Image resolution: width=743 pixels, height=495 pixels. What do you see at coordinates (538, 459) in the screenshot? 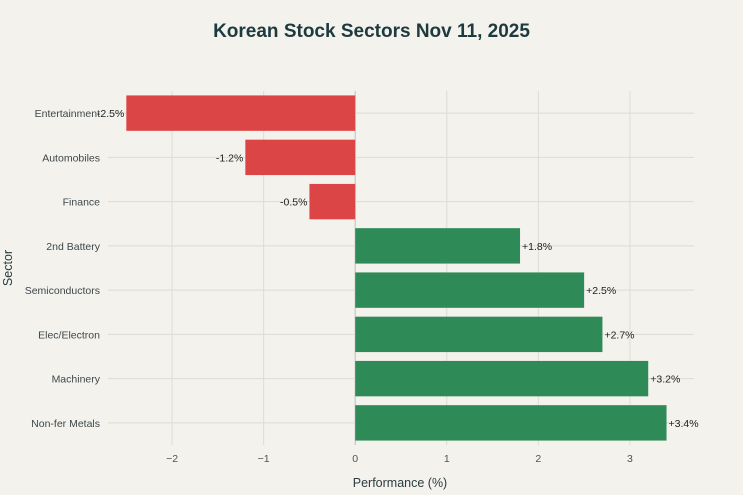
I see `x-tick-label: 2` at bounding box center [538, 459].